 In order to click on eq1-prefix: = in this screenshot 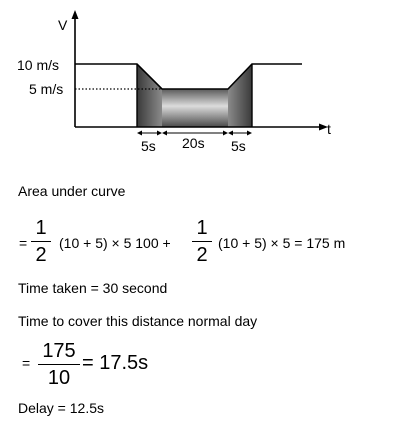, I will do `click(23, 243)`.